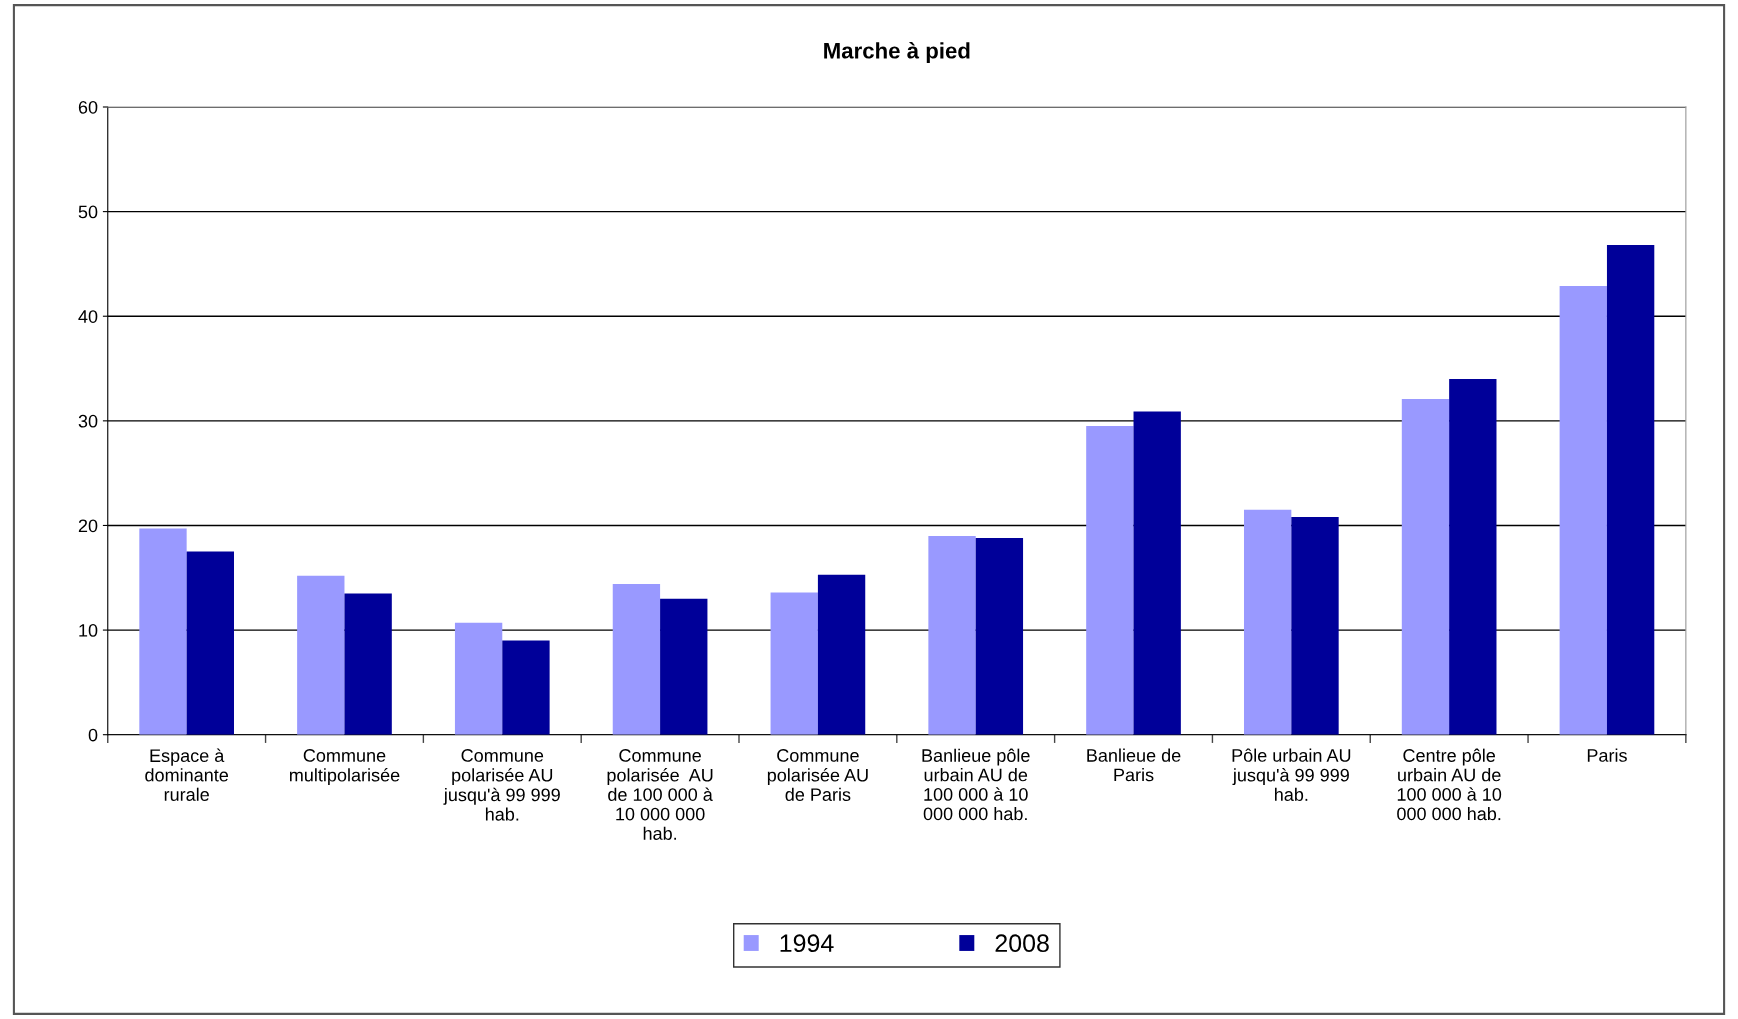 The image size is (1738, 1019). Describe the element at coordinates (88, 526) in the screenshot. I see `y-tick-label: 20` at that location.